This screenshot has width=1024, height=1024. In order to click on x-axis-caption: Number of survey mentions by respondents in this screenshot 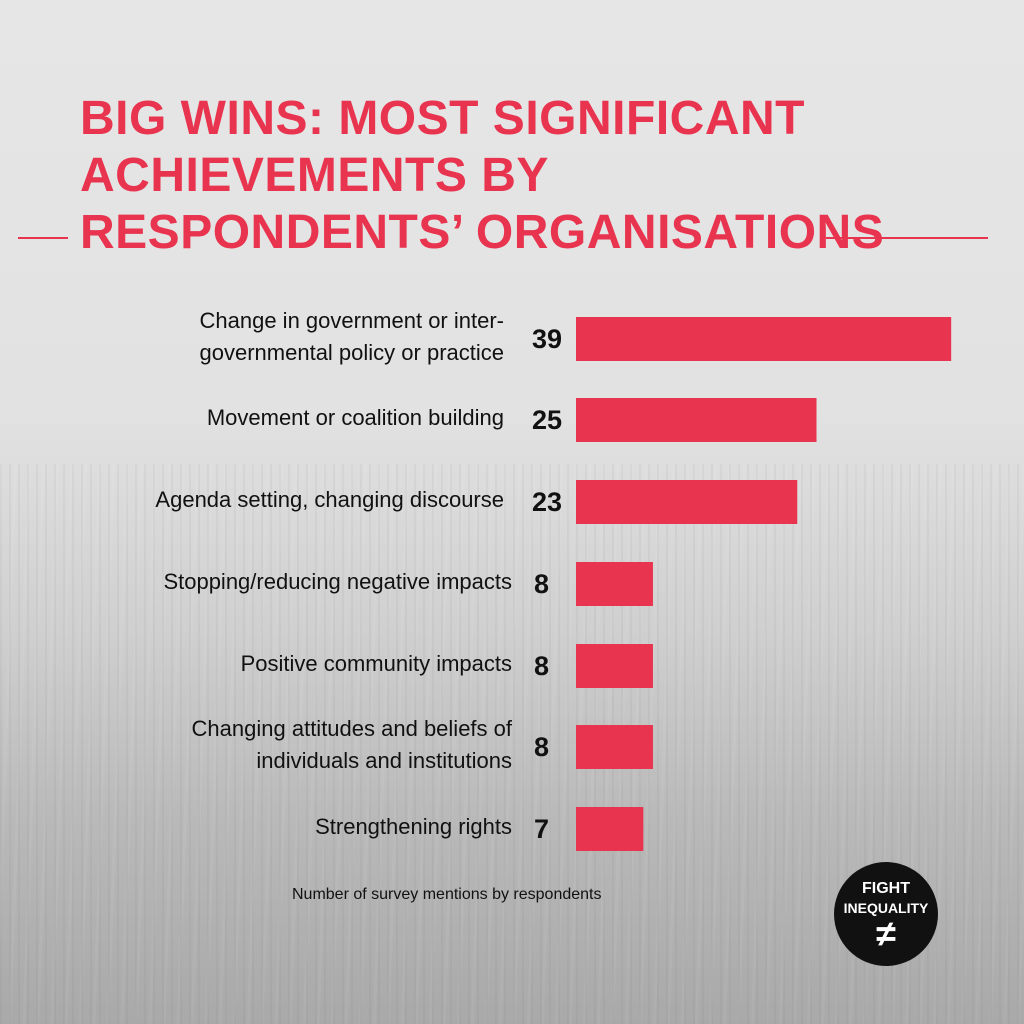, I will do `click(447, 894)`.